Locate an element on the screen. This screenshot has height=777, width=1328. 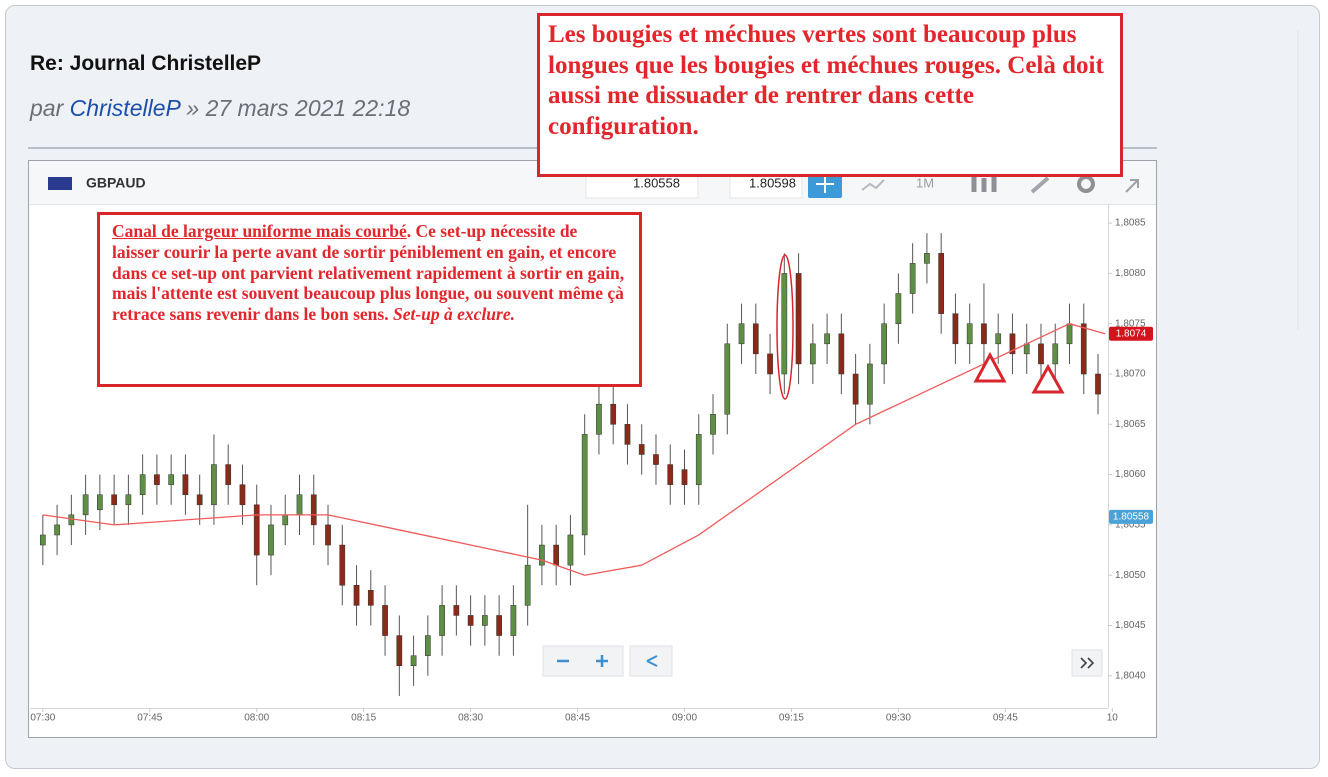
note-segment: Set-up à exclure. is located at coordinates (453, 314).